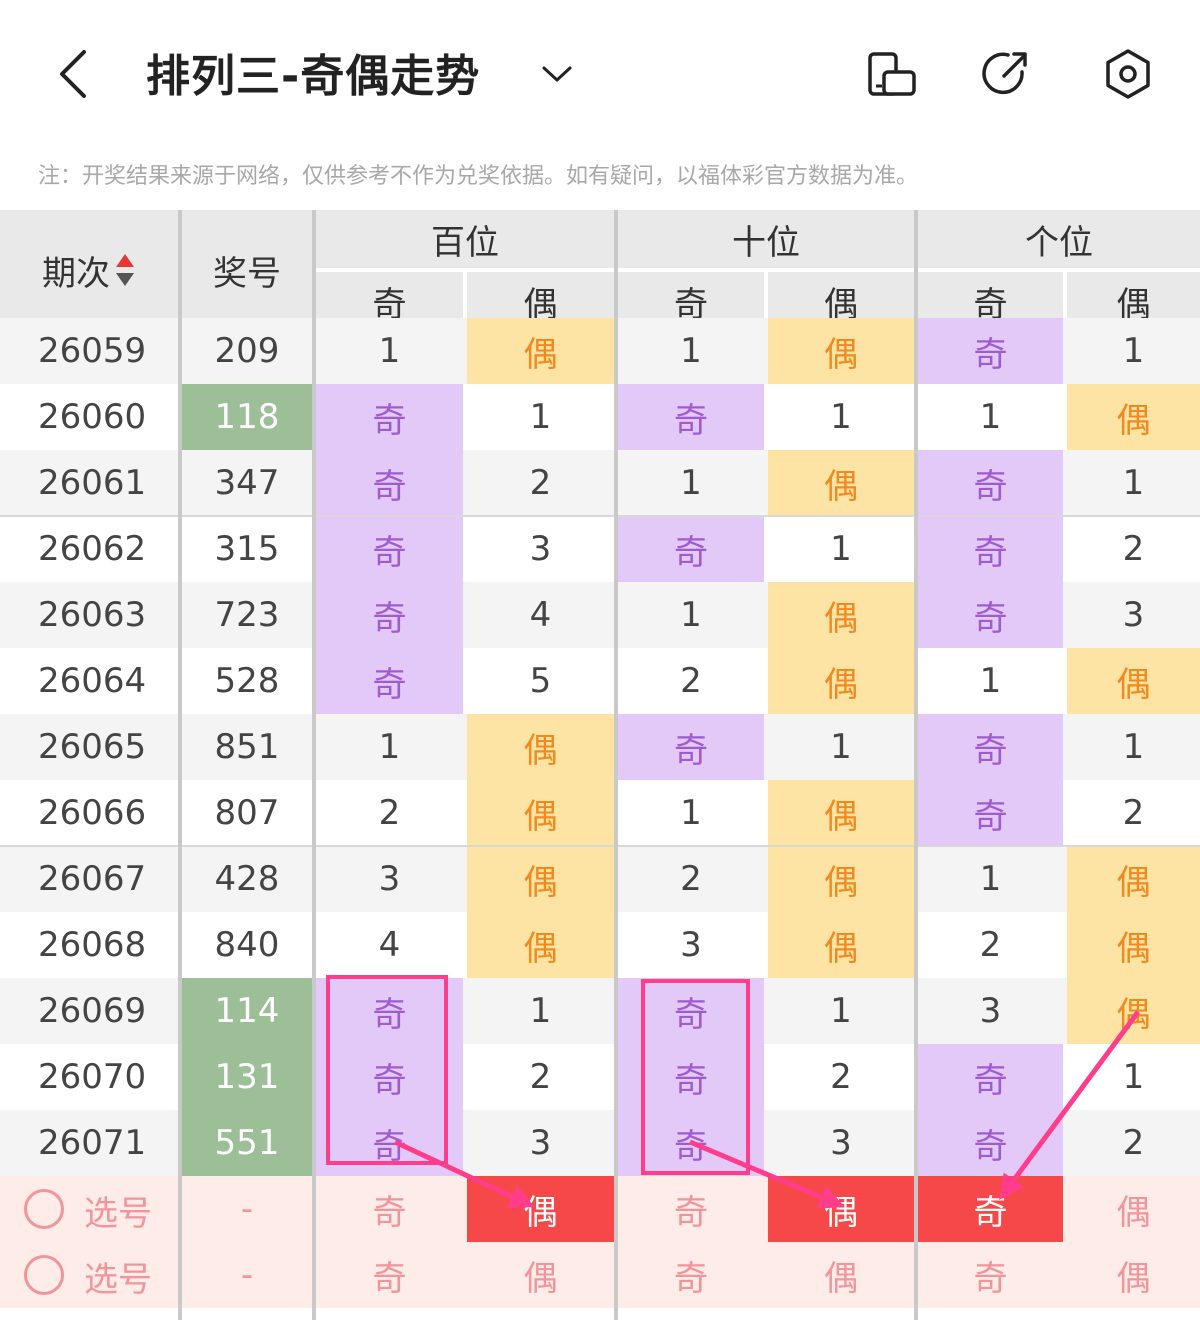 This screenshot has height=1320, width=1200. Describe the element at coordinates (247, 483) in the screenshot. I see `winning-number-cell: 347` at that location.